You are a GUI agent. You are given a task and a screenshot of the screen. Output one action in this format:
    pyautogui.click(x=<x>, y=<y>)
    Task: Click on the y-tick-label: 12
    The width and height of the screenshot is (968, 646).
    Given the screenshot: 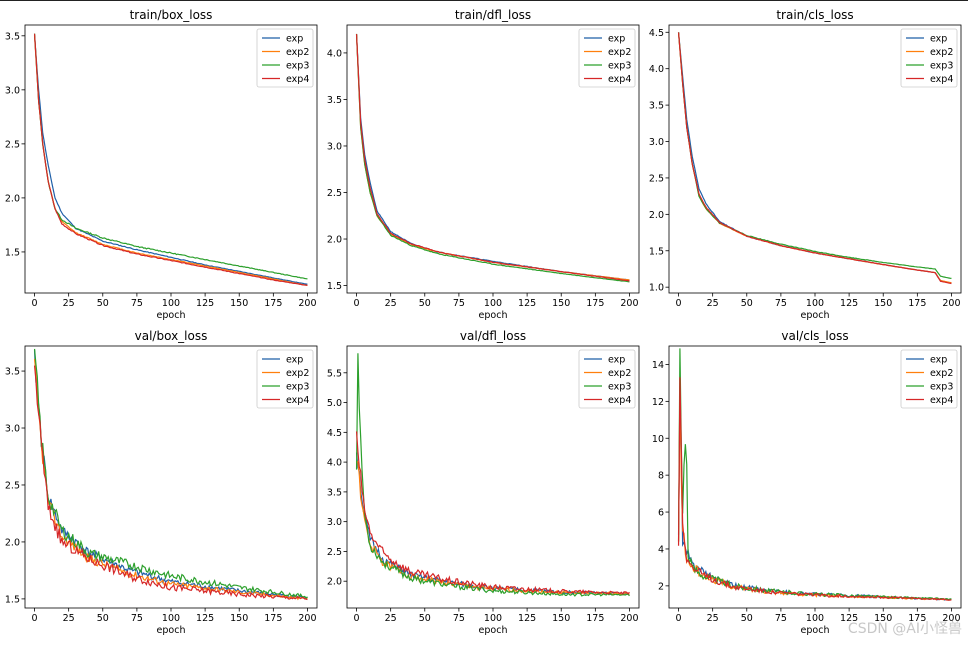 What is the action you would take?
    pyautogui.click(x=658, y=402)
    